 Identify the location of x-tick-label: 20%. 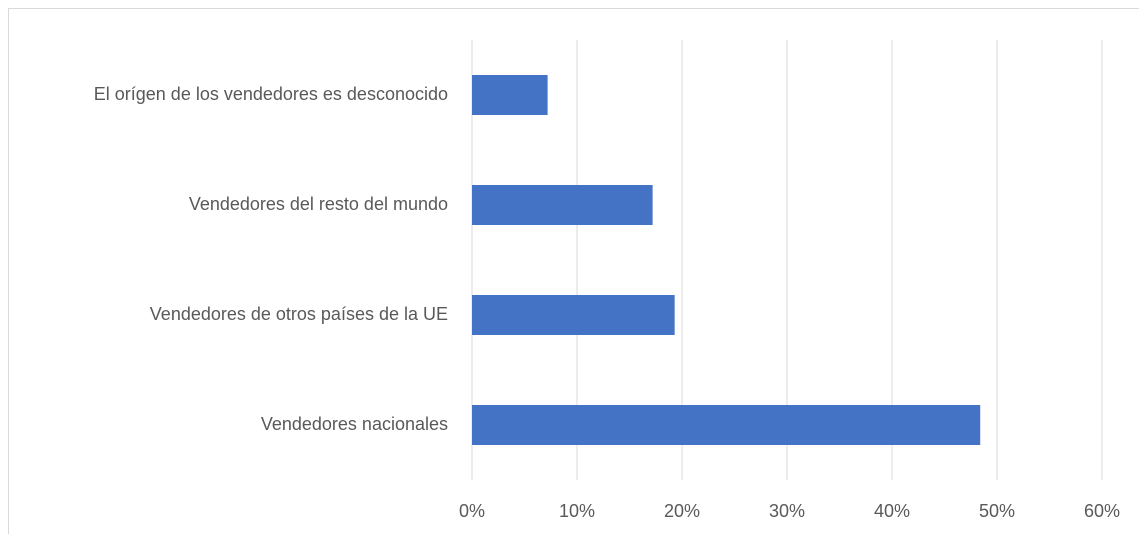
(682, 511).